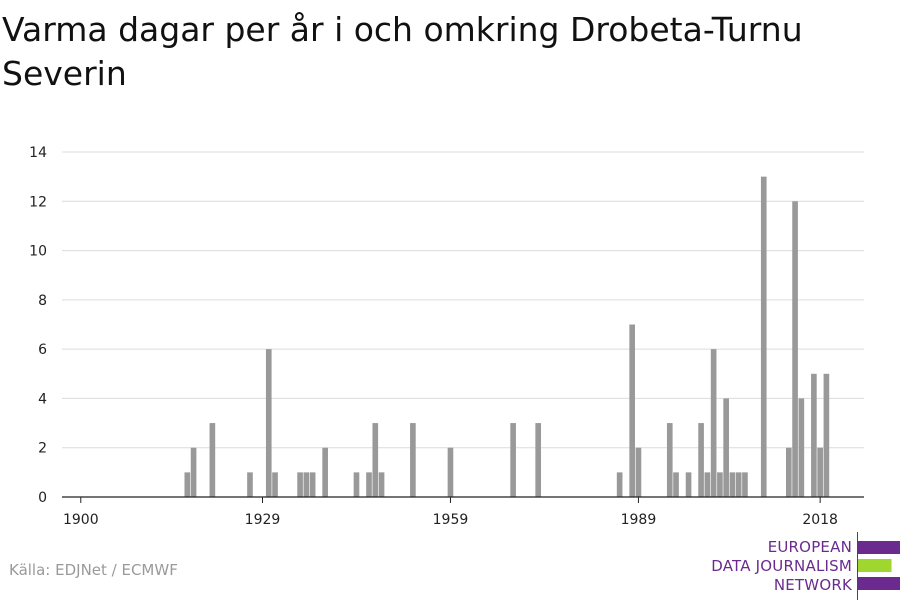  Describe the element at coordinates (42, 399) in the screenshot. I see `y-tick-label-4: 4` at that location.